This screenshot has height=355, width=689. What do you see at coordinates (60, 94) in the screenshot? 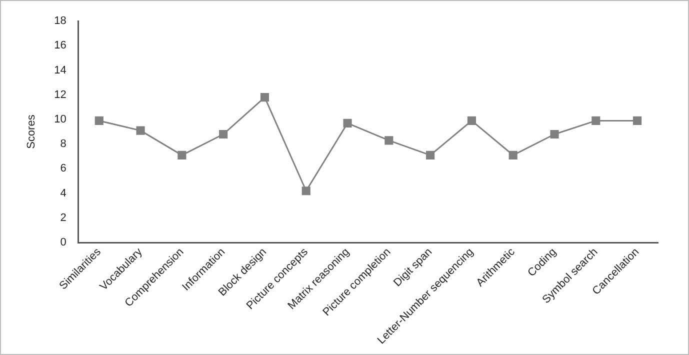
I see `y-tick-label: 12` at bounding box center [60, 94].